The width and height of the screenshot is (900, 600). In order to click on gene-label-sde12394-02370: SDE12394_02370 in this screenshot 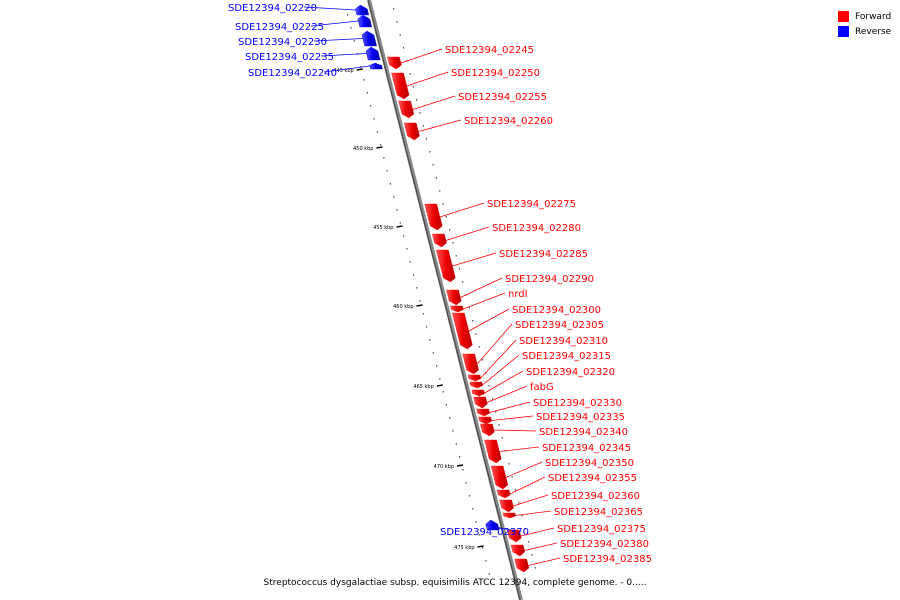, I will do `click(484, 532)`.